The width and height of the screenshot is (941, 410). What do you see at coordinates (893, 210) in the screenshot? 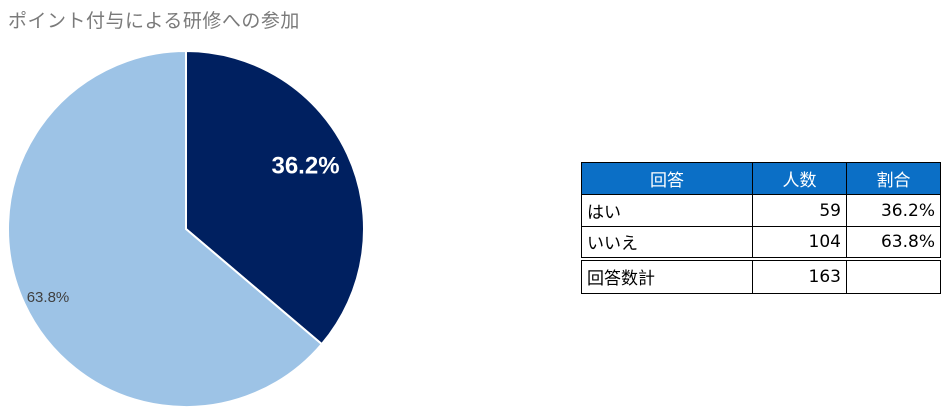
I see `cell-ratio: 36.2%` at bounding box center [893, 210].